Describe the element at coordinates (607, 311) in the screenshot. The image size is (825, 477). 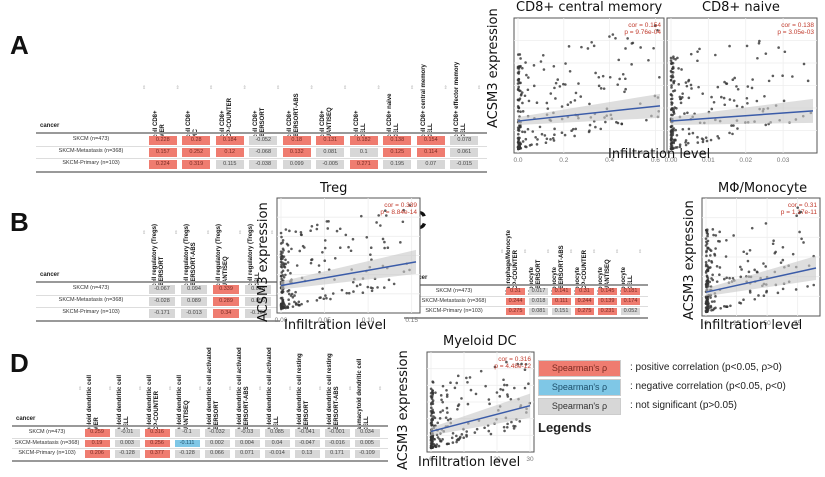
I see `correlation-cell: 0.231` at that location.